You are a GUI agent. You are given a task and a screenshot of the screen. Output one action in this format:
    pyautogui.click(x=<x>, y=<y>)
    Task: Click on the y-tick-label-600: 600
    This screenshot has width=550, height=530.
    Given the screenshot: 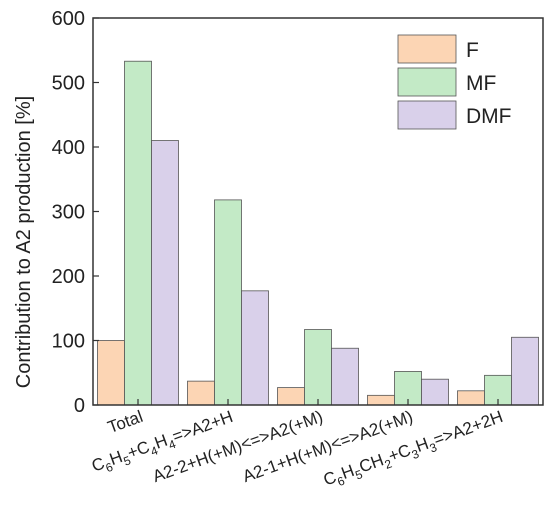 What is the action you would take?
    pyautogui.click(x=68, y=19)
    